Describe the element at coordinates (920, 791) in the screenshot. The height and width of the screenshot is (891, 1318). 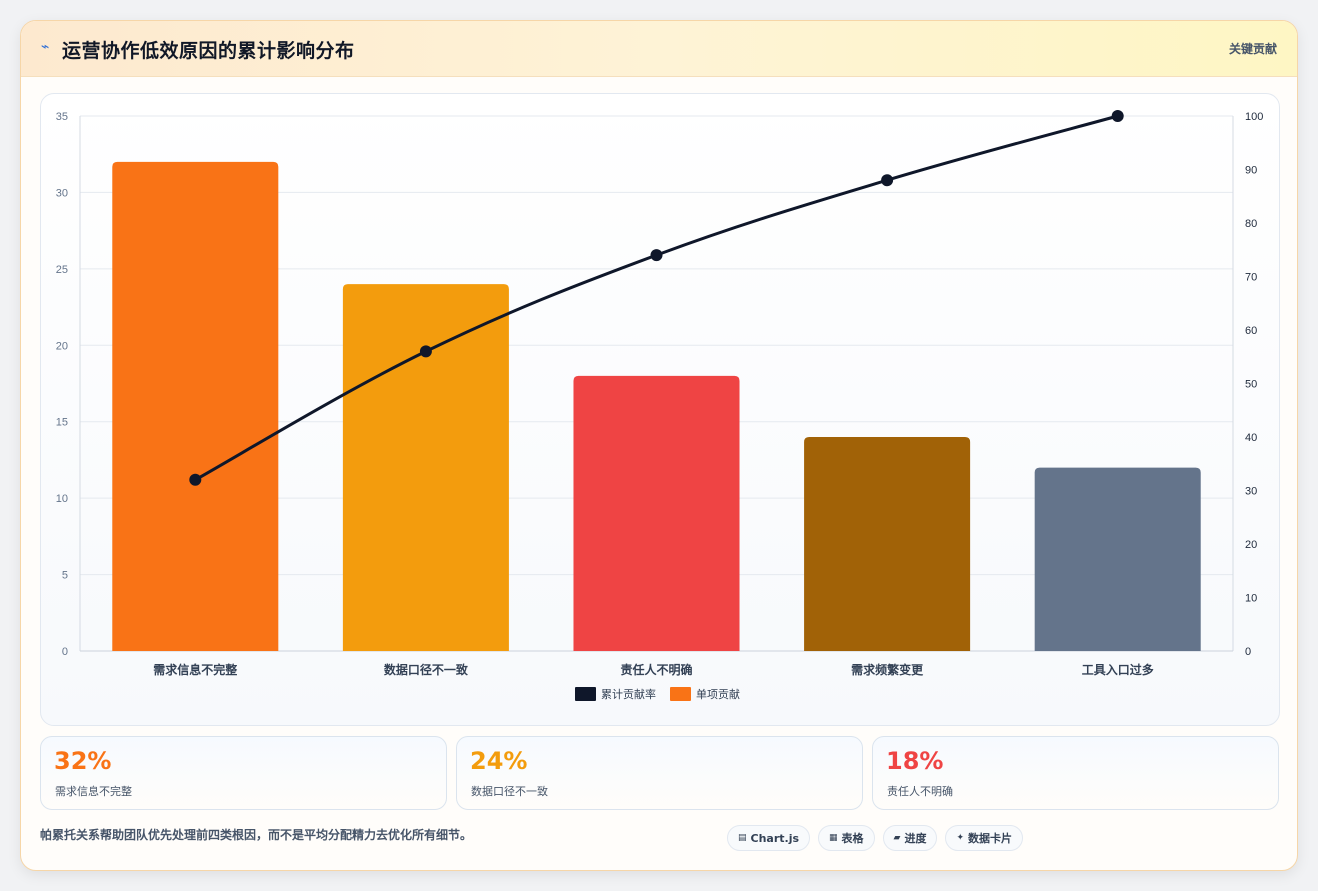
I see `stat-label: 责任人不明确` at that location.